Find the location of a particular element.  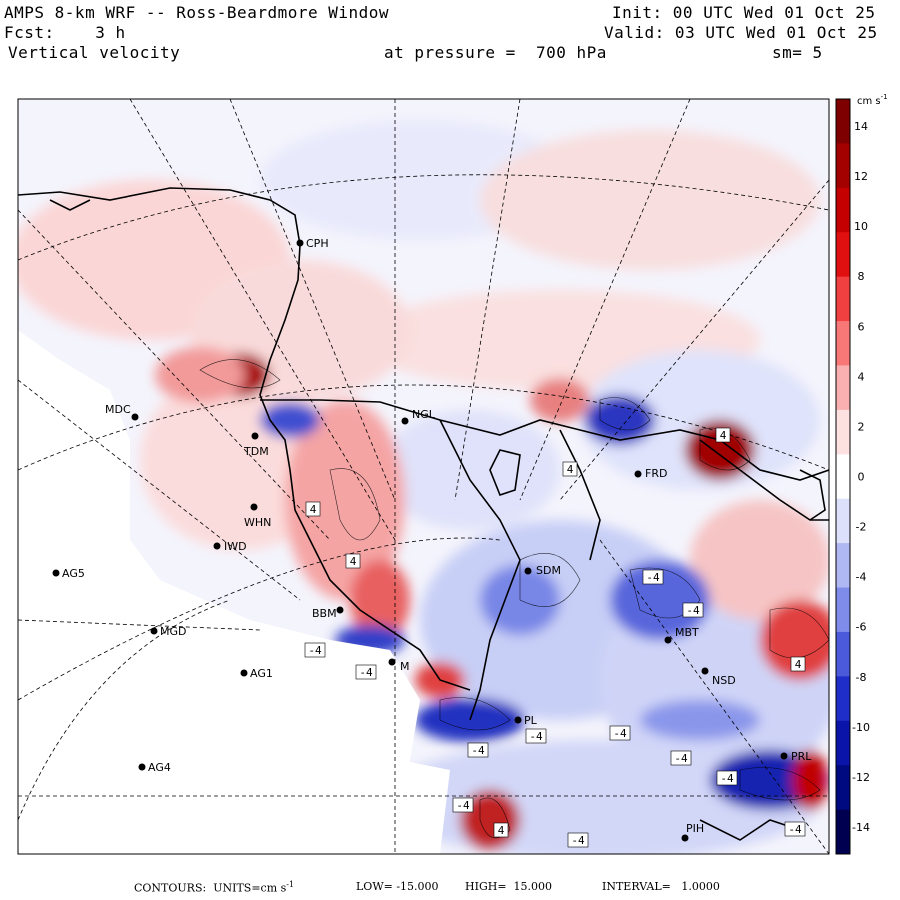

svg-text: BBM is located at coordinates (324, 613).